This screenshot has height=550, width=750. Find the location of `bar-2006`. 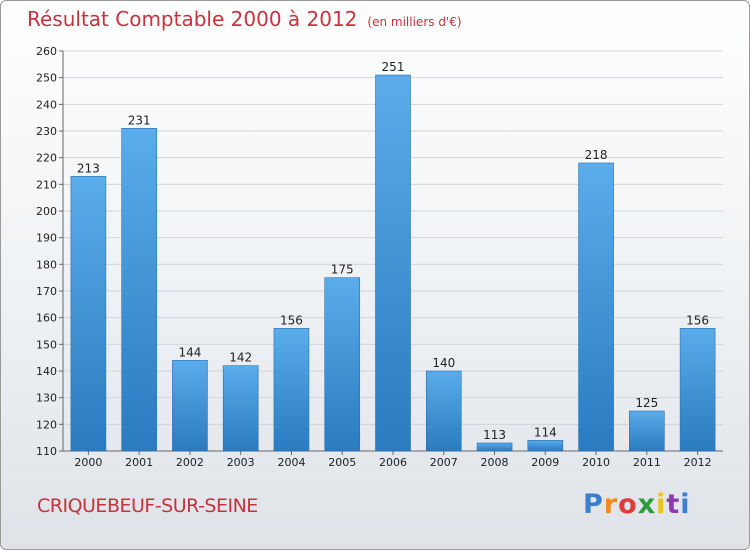

bar-2006 is located at coordinates (393, 263).